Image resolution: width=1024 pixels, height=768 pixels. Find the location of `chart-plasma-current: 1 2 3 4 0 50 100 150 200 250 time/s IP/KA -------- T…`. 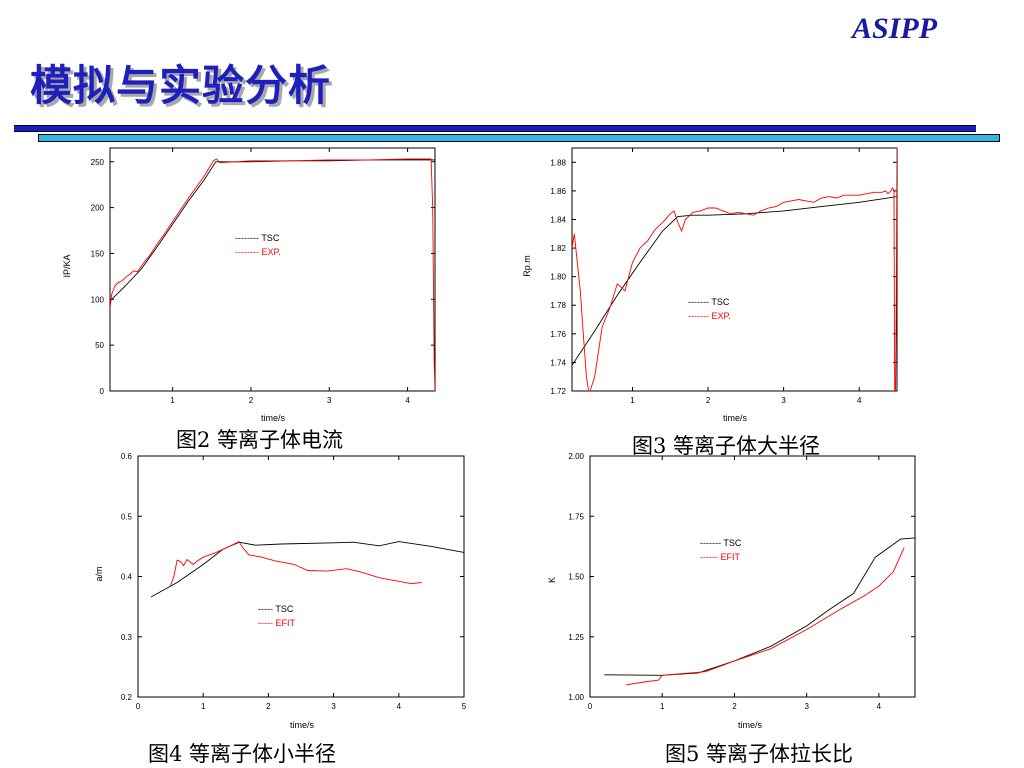

chart-plasma-current: 1 2 3 4 0 50 100 150 200 250 time/s IP/KA -------- T… is located at coordinates (249, 285).